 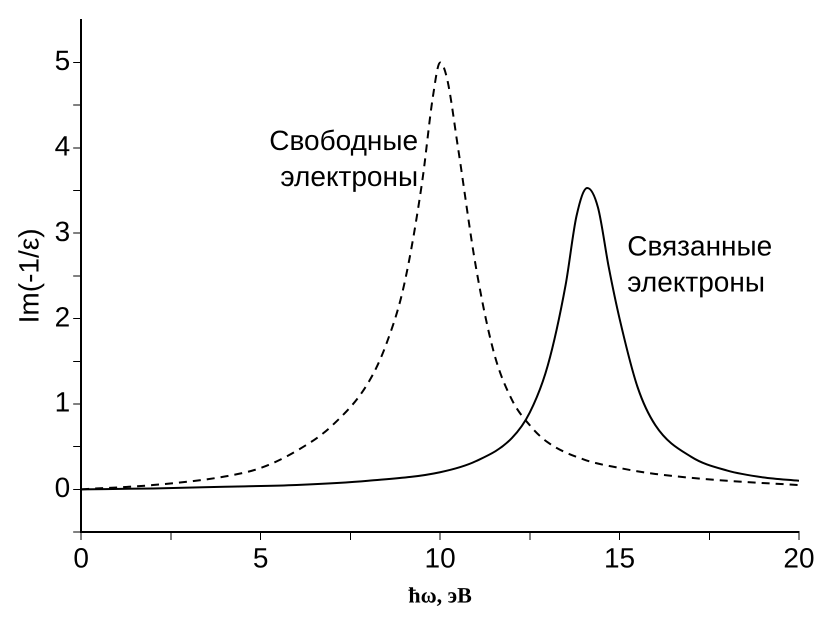 I want to click on y-tick-label: 5, so click(x=62, y=60).